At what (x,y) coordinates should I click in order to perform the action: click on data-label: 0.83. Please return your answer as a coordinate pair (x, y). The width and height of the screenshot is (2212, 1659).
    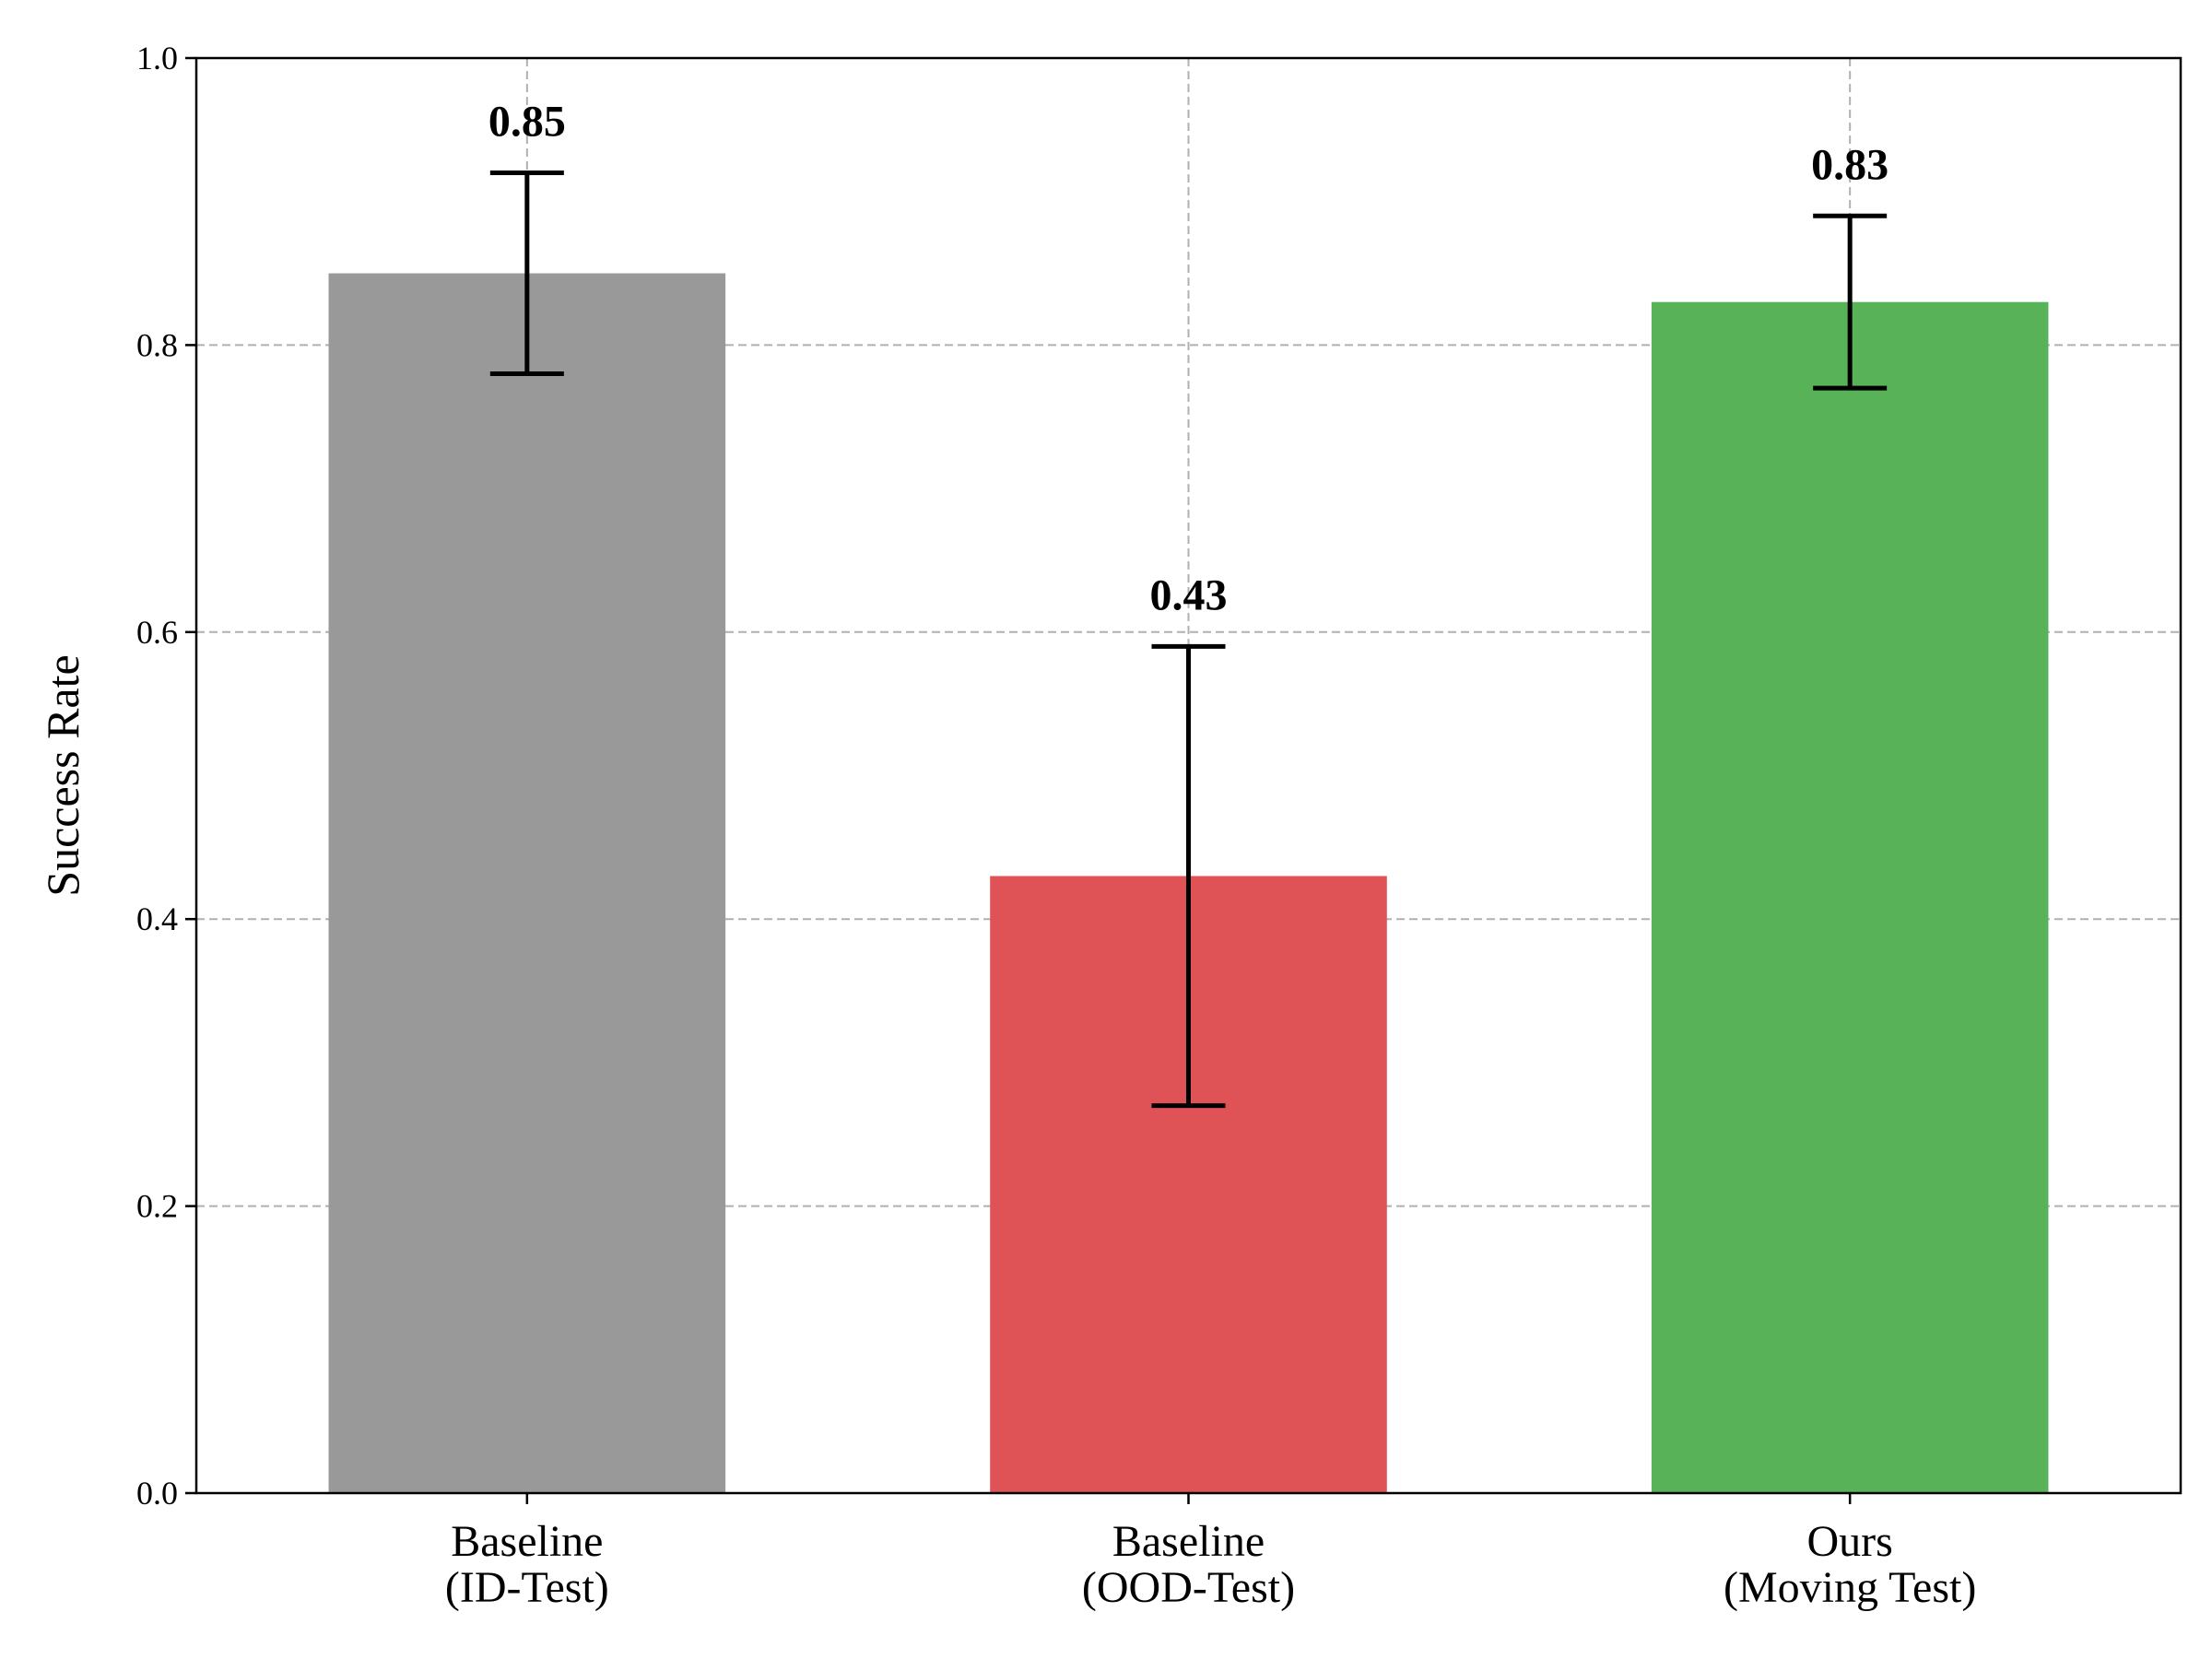
    Looking at the image, I should click on (1849, 164).